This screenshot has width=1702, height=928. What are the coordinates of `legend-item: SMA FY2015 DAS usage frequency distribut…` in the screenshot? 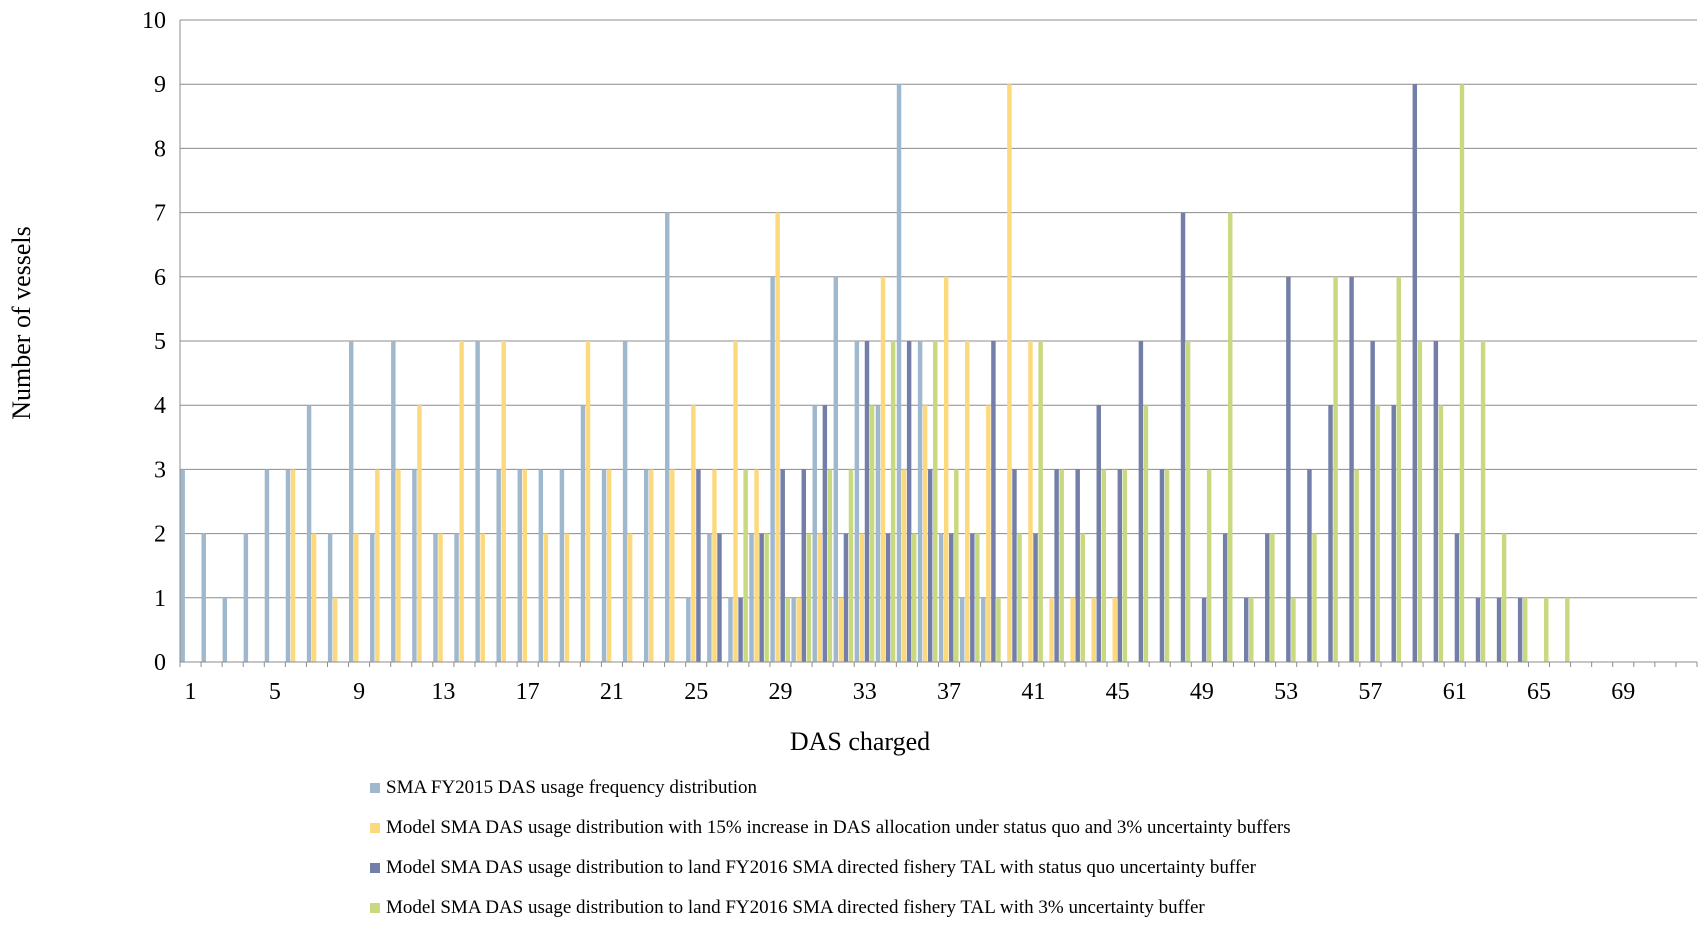 It's located at (830, 788).